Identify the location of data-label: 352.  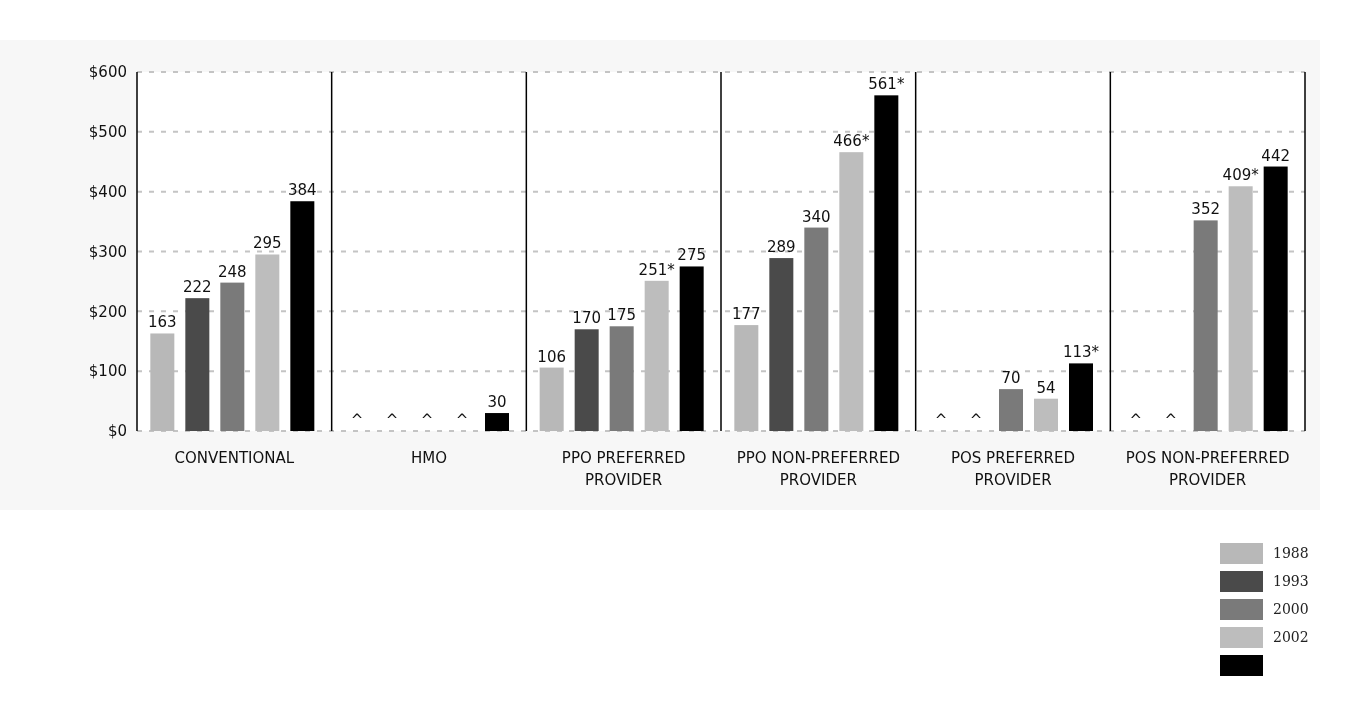
(1205, 209).